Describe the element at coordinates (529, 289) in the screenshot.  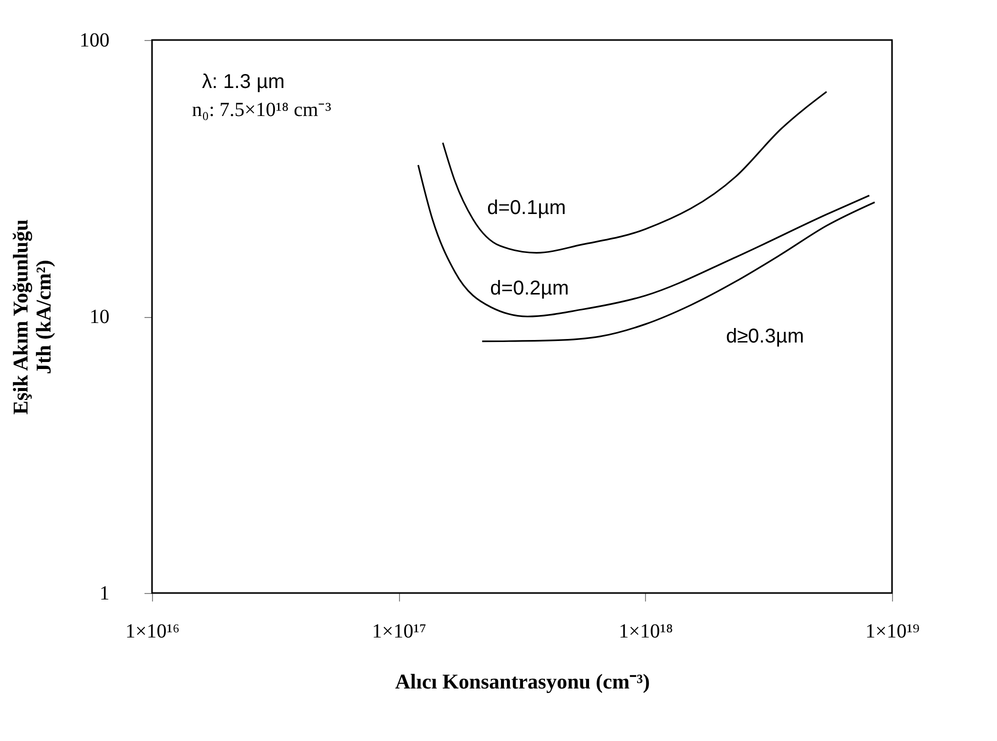
I see `series-label: d=0.2µm` at that location.